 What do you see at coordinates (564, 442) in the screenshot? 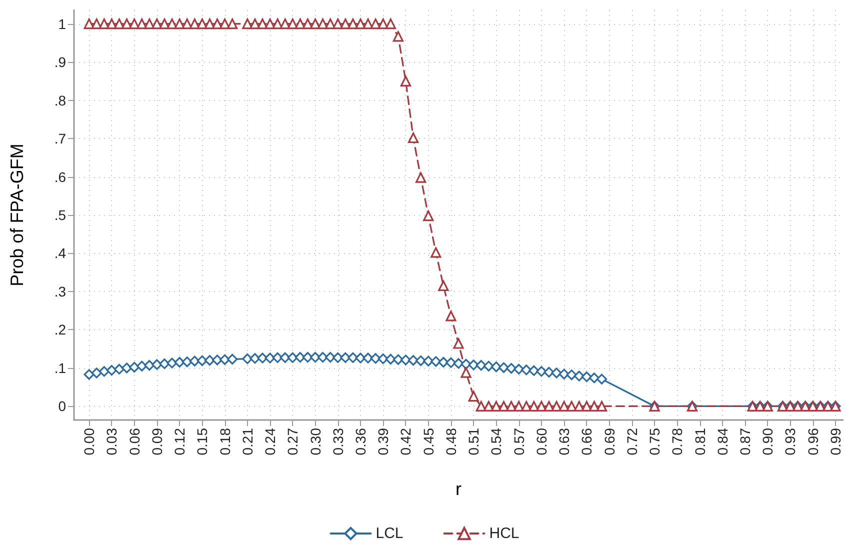
I see `x-tick-label: 0.63` at bounding box center [564, 442].